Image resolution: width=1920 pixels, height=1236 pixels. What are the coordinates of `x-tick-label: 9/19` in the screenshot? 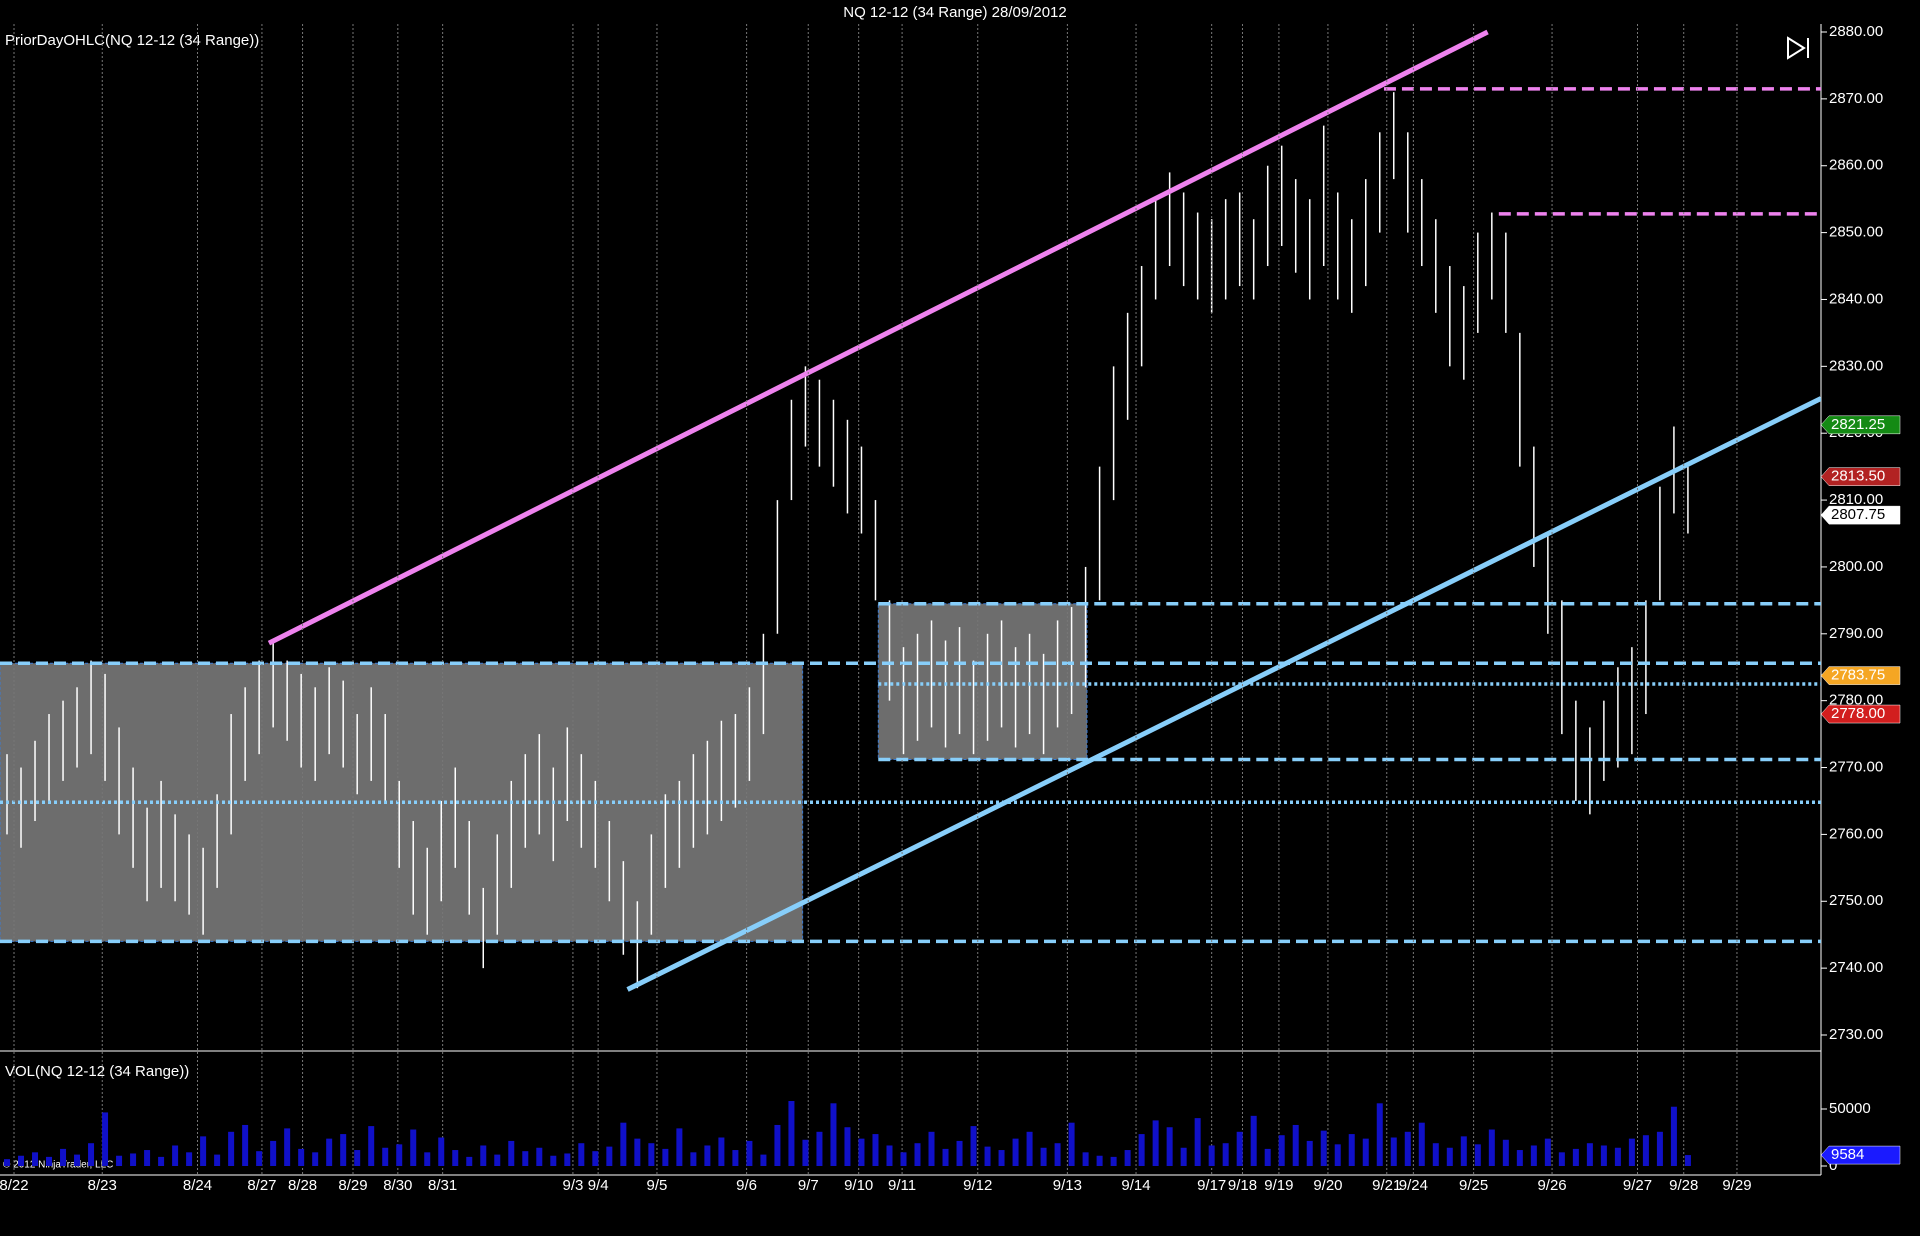 It's located at (1278, 1185).